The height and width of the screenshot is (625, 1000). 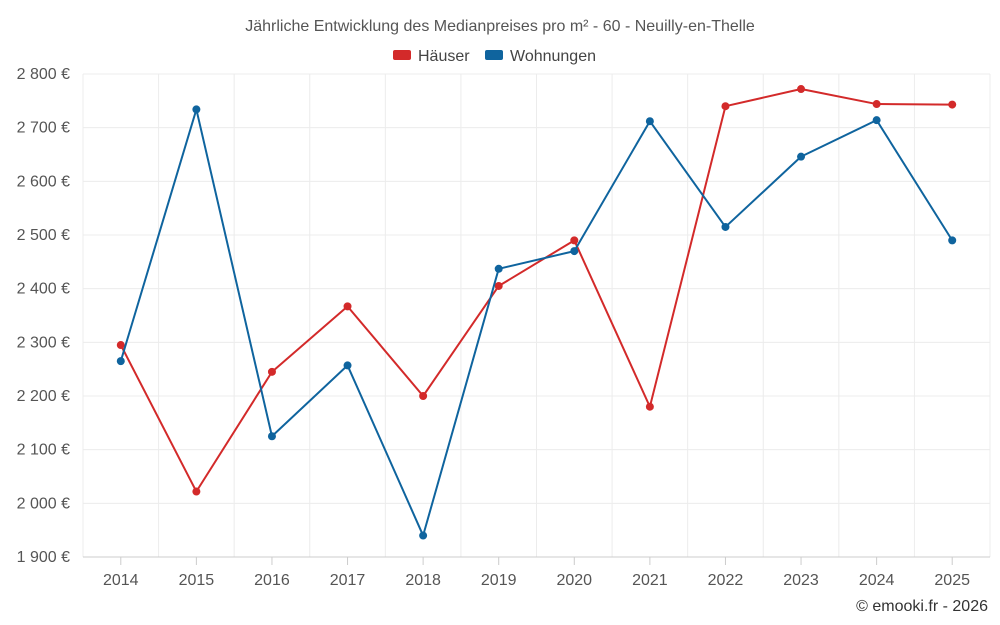 I want to click on x-tick-label: 2025, so click(x=952, y=580).